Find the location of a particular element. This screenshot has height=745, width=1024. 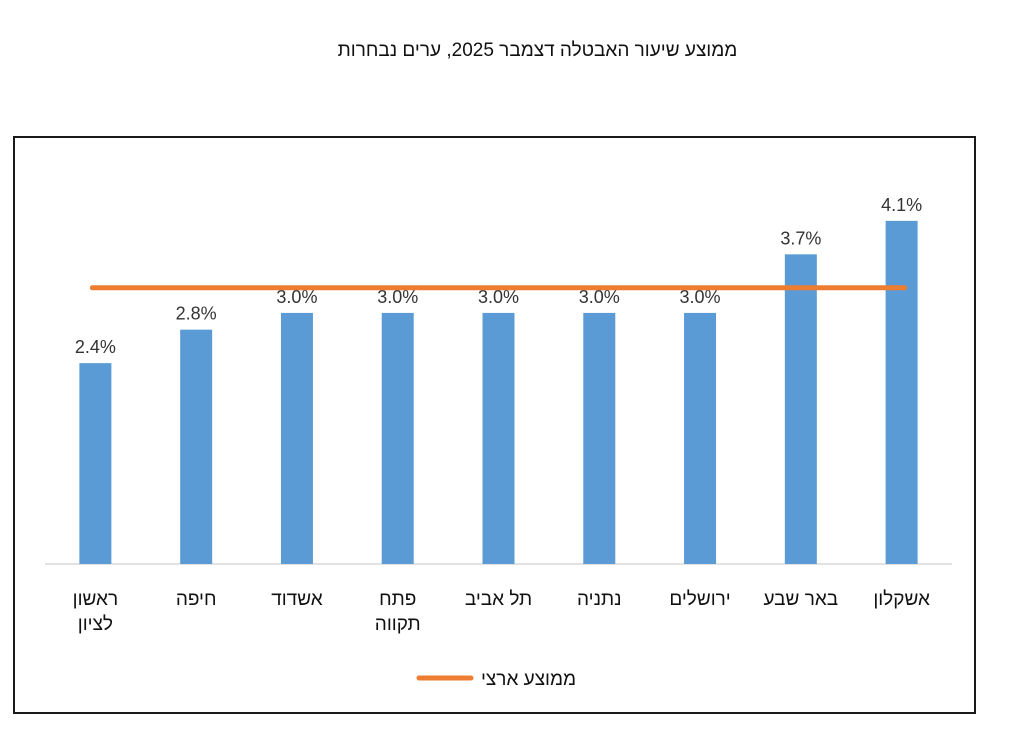

bar-value-label: 3.7% is located at coordinates (800, 238).